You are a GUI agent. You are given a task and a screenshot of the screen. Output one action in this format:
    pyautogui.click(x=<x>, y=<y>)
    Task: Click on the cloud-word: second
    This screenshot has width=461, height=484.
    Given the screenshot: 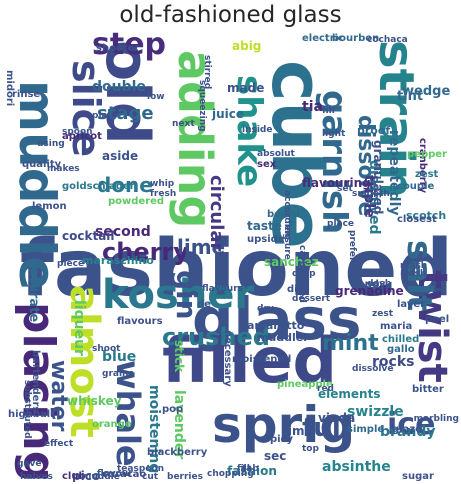 What is the action you would take?
    pyautogui.click(x=123, y=232)
    